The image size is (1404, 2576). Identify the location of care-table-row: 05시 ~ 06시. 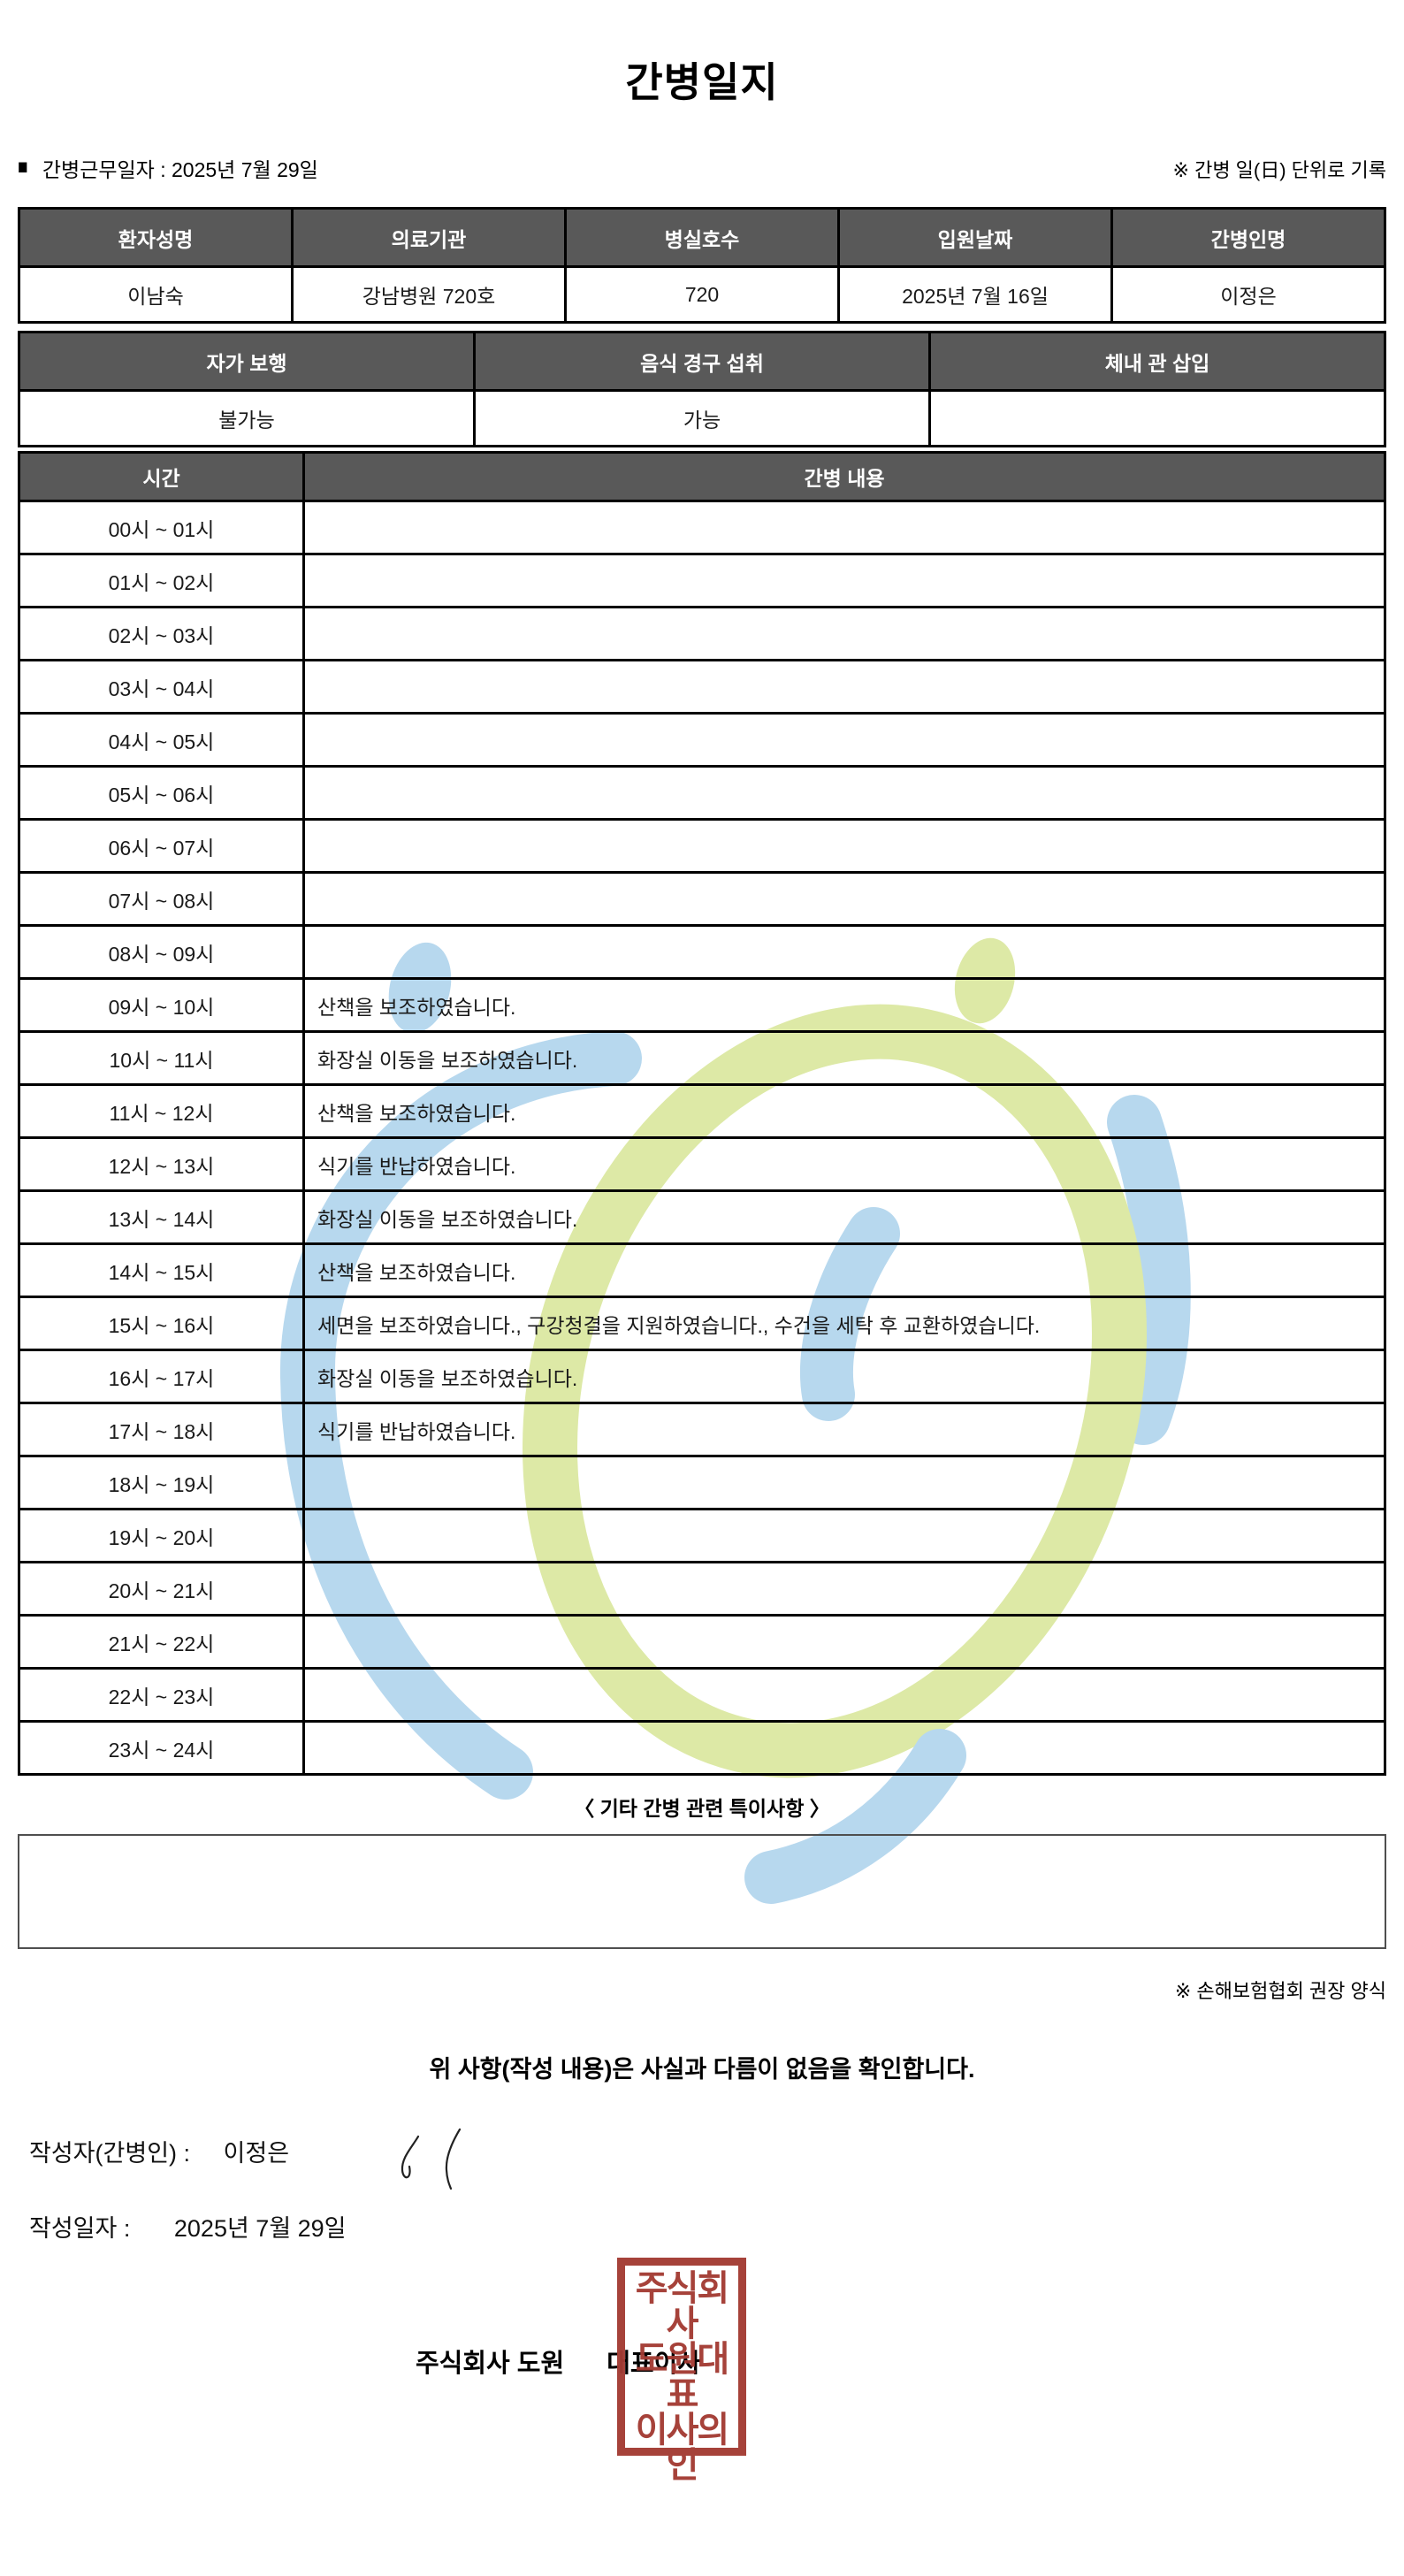
(702, 793).